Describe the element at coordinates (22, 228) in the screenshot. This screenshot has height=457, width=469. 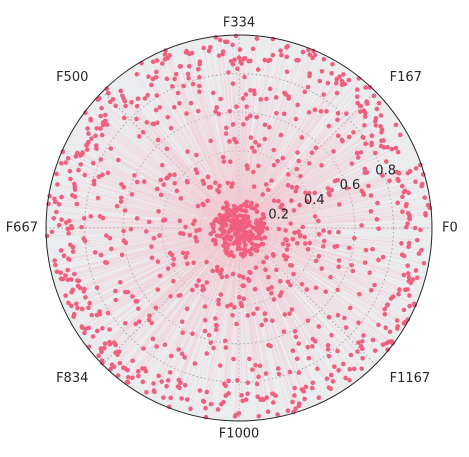
I see `angular-tick-label: F667` at that location.